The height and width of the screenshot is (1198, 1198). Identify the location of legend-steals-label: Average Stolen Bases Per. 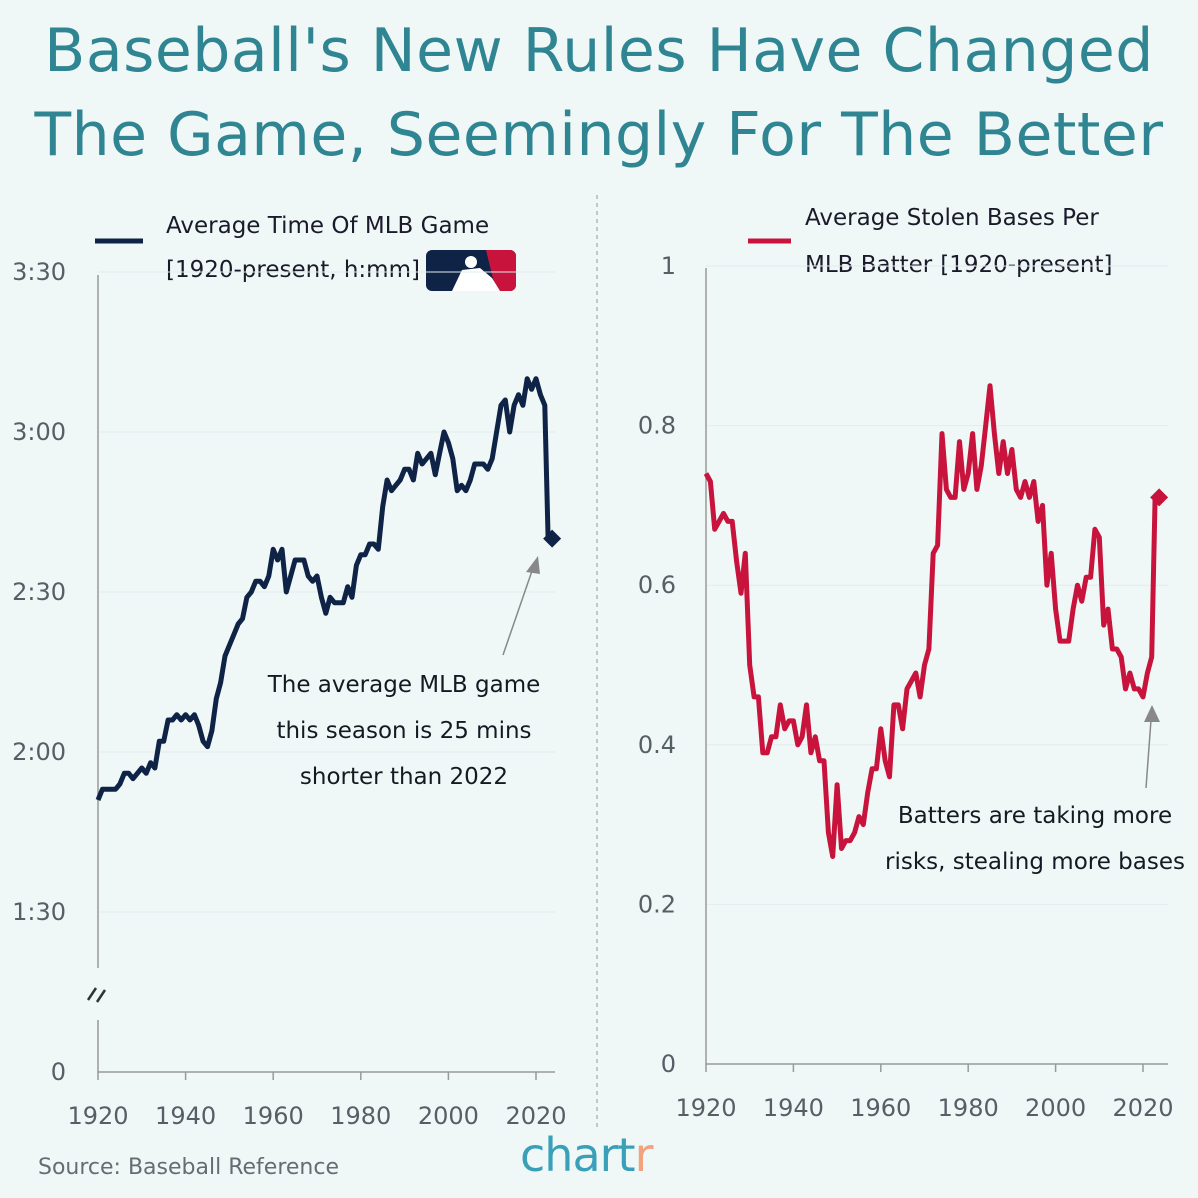
(952, 218).